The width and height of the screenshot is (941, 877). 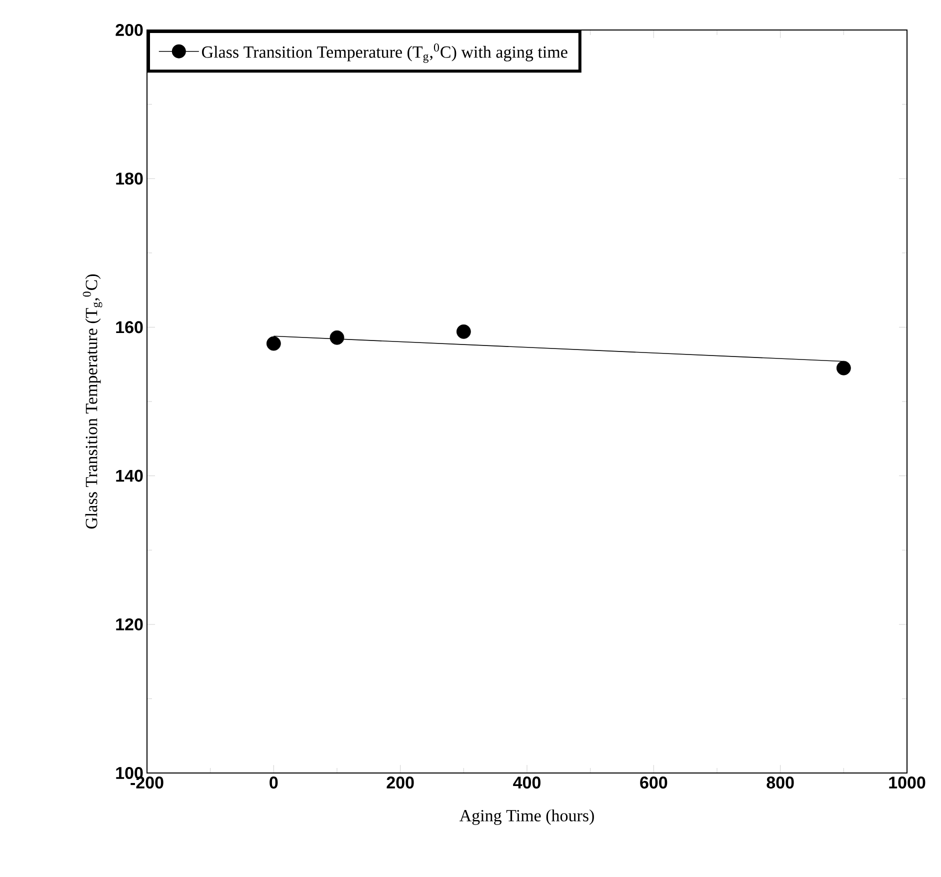 I want to click on x-tick-label: 800, so click(x=780, y=782).